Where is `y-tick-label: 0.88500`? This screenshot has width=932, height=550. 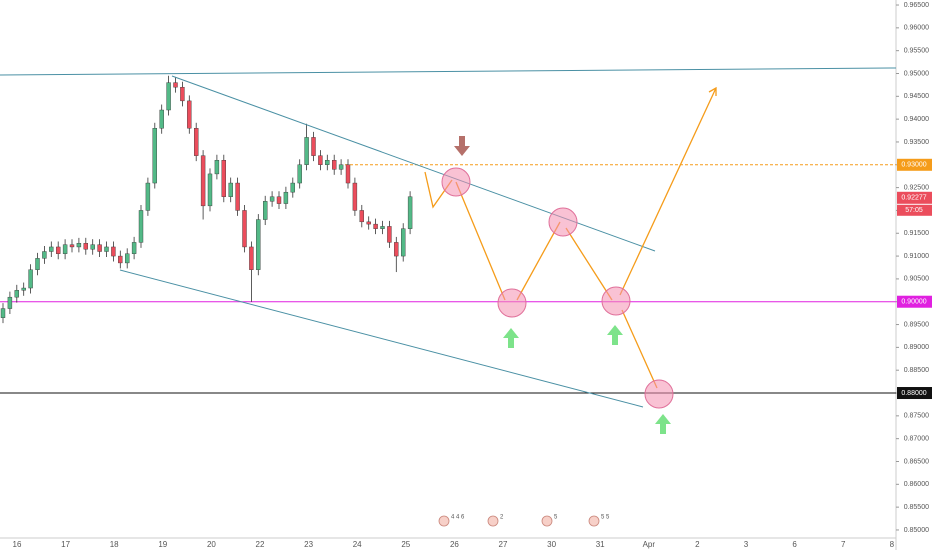
y-tick-label: 0.88500 is located at coordinates (916, 370).